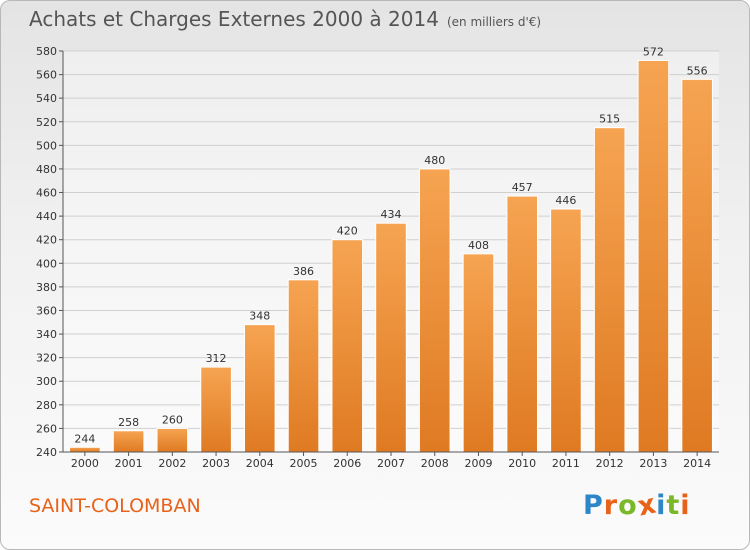 The image size is (750, 550). Describe the element at coordinates (46, 310) in the screenshot. I see `y-tick-label: 360` at that location.